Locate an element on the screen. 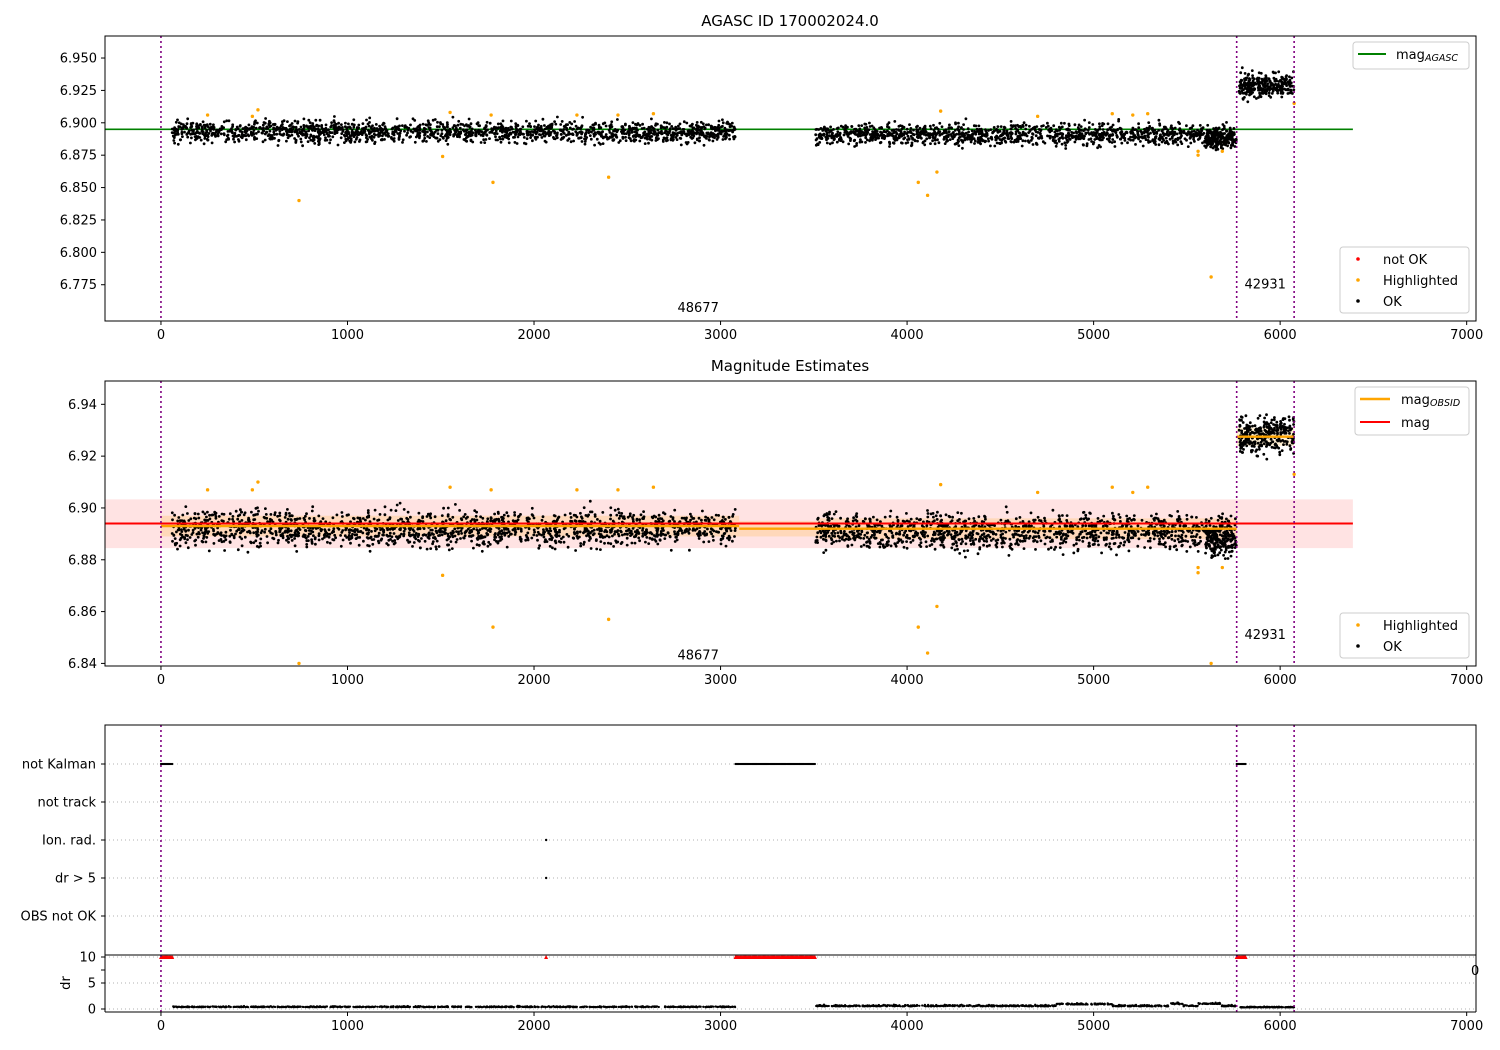 This screenshot has width=1500, height=1050. p2-xtick-label: 0 is located at coordinates (161, 680).